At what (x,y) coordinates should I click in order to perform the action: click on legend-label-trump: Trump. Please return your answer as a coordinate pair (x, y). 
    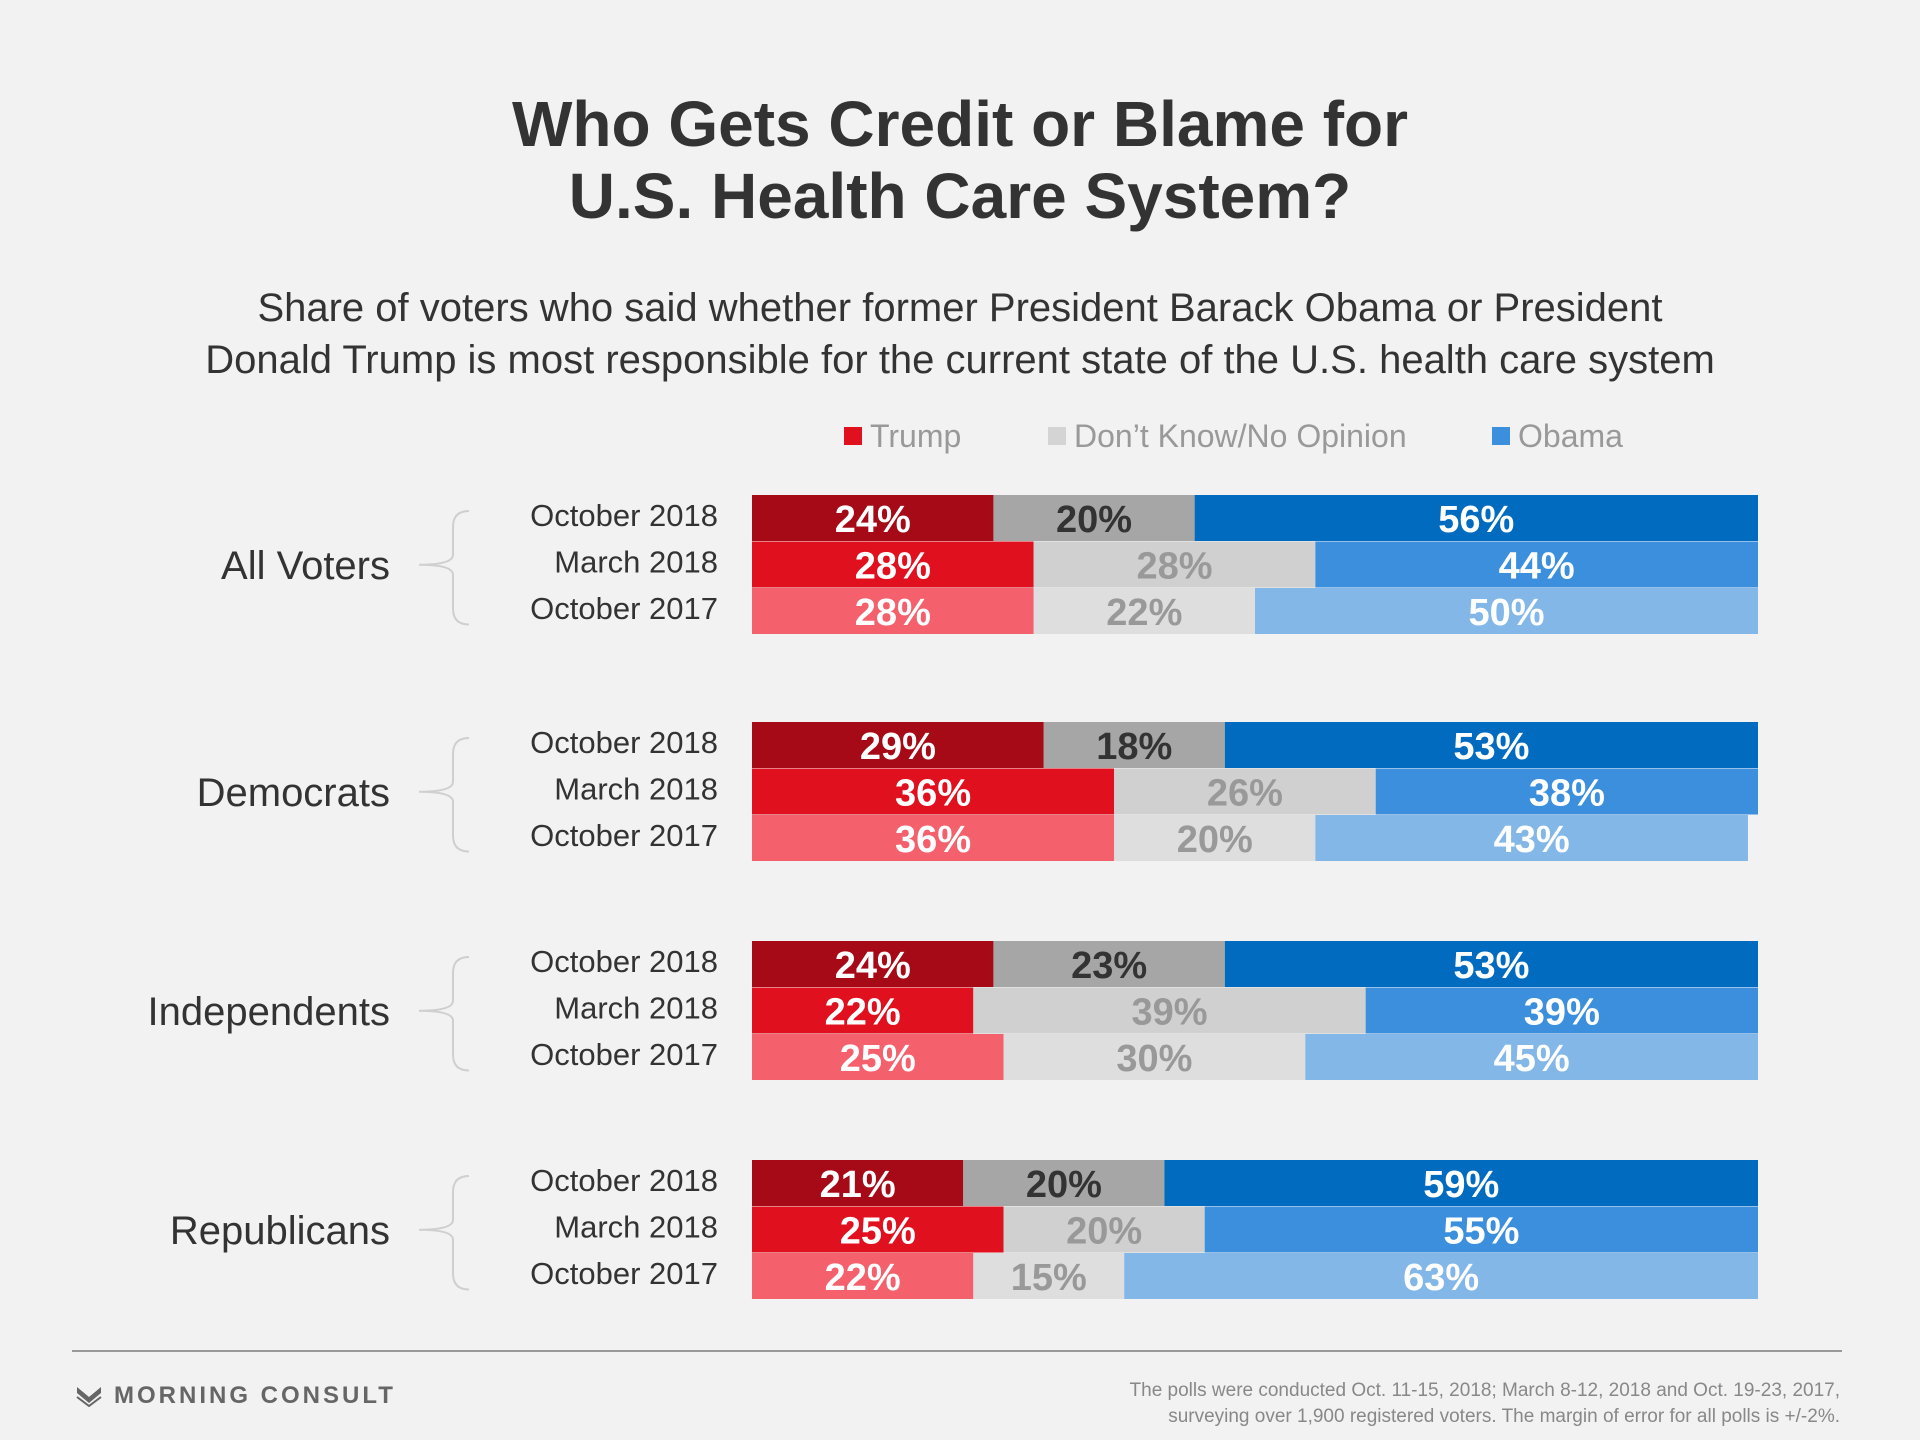
    Looking at the image, I should click on (916, 435).